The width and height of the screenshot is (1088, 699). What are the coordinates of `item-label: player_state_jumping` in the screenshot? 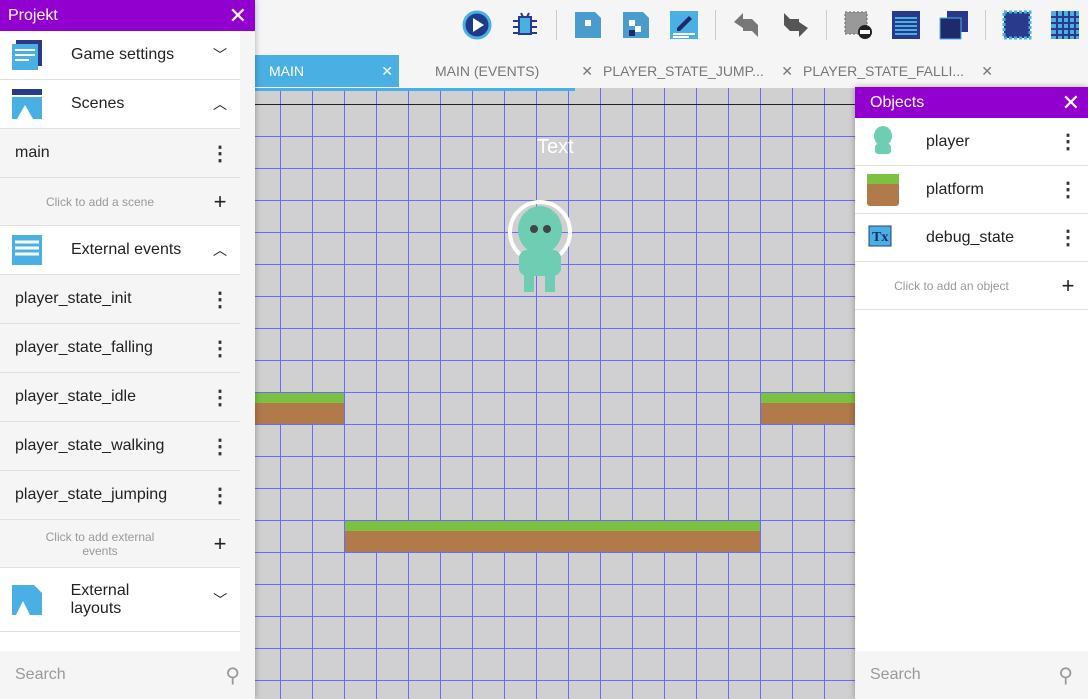 It's located at (91, 494).